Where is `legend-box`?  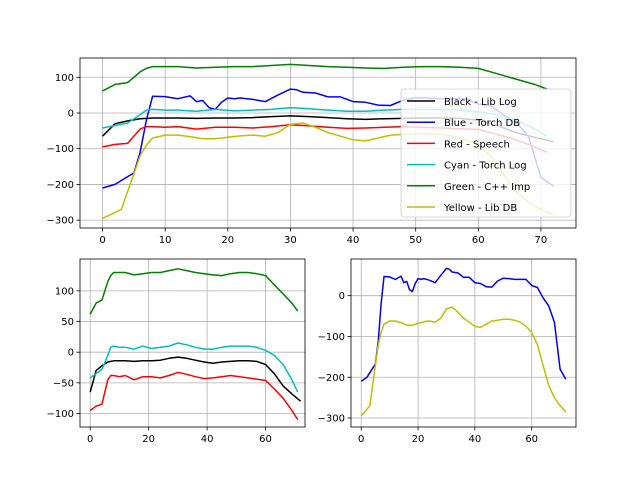
legend-box is located at coordinates (486, 153).